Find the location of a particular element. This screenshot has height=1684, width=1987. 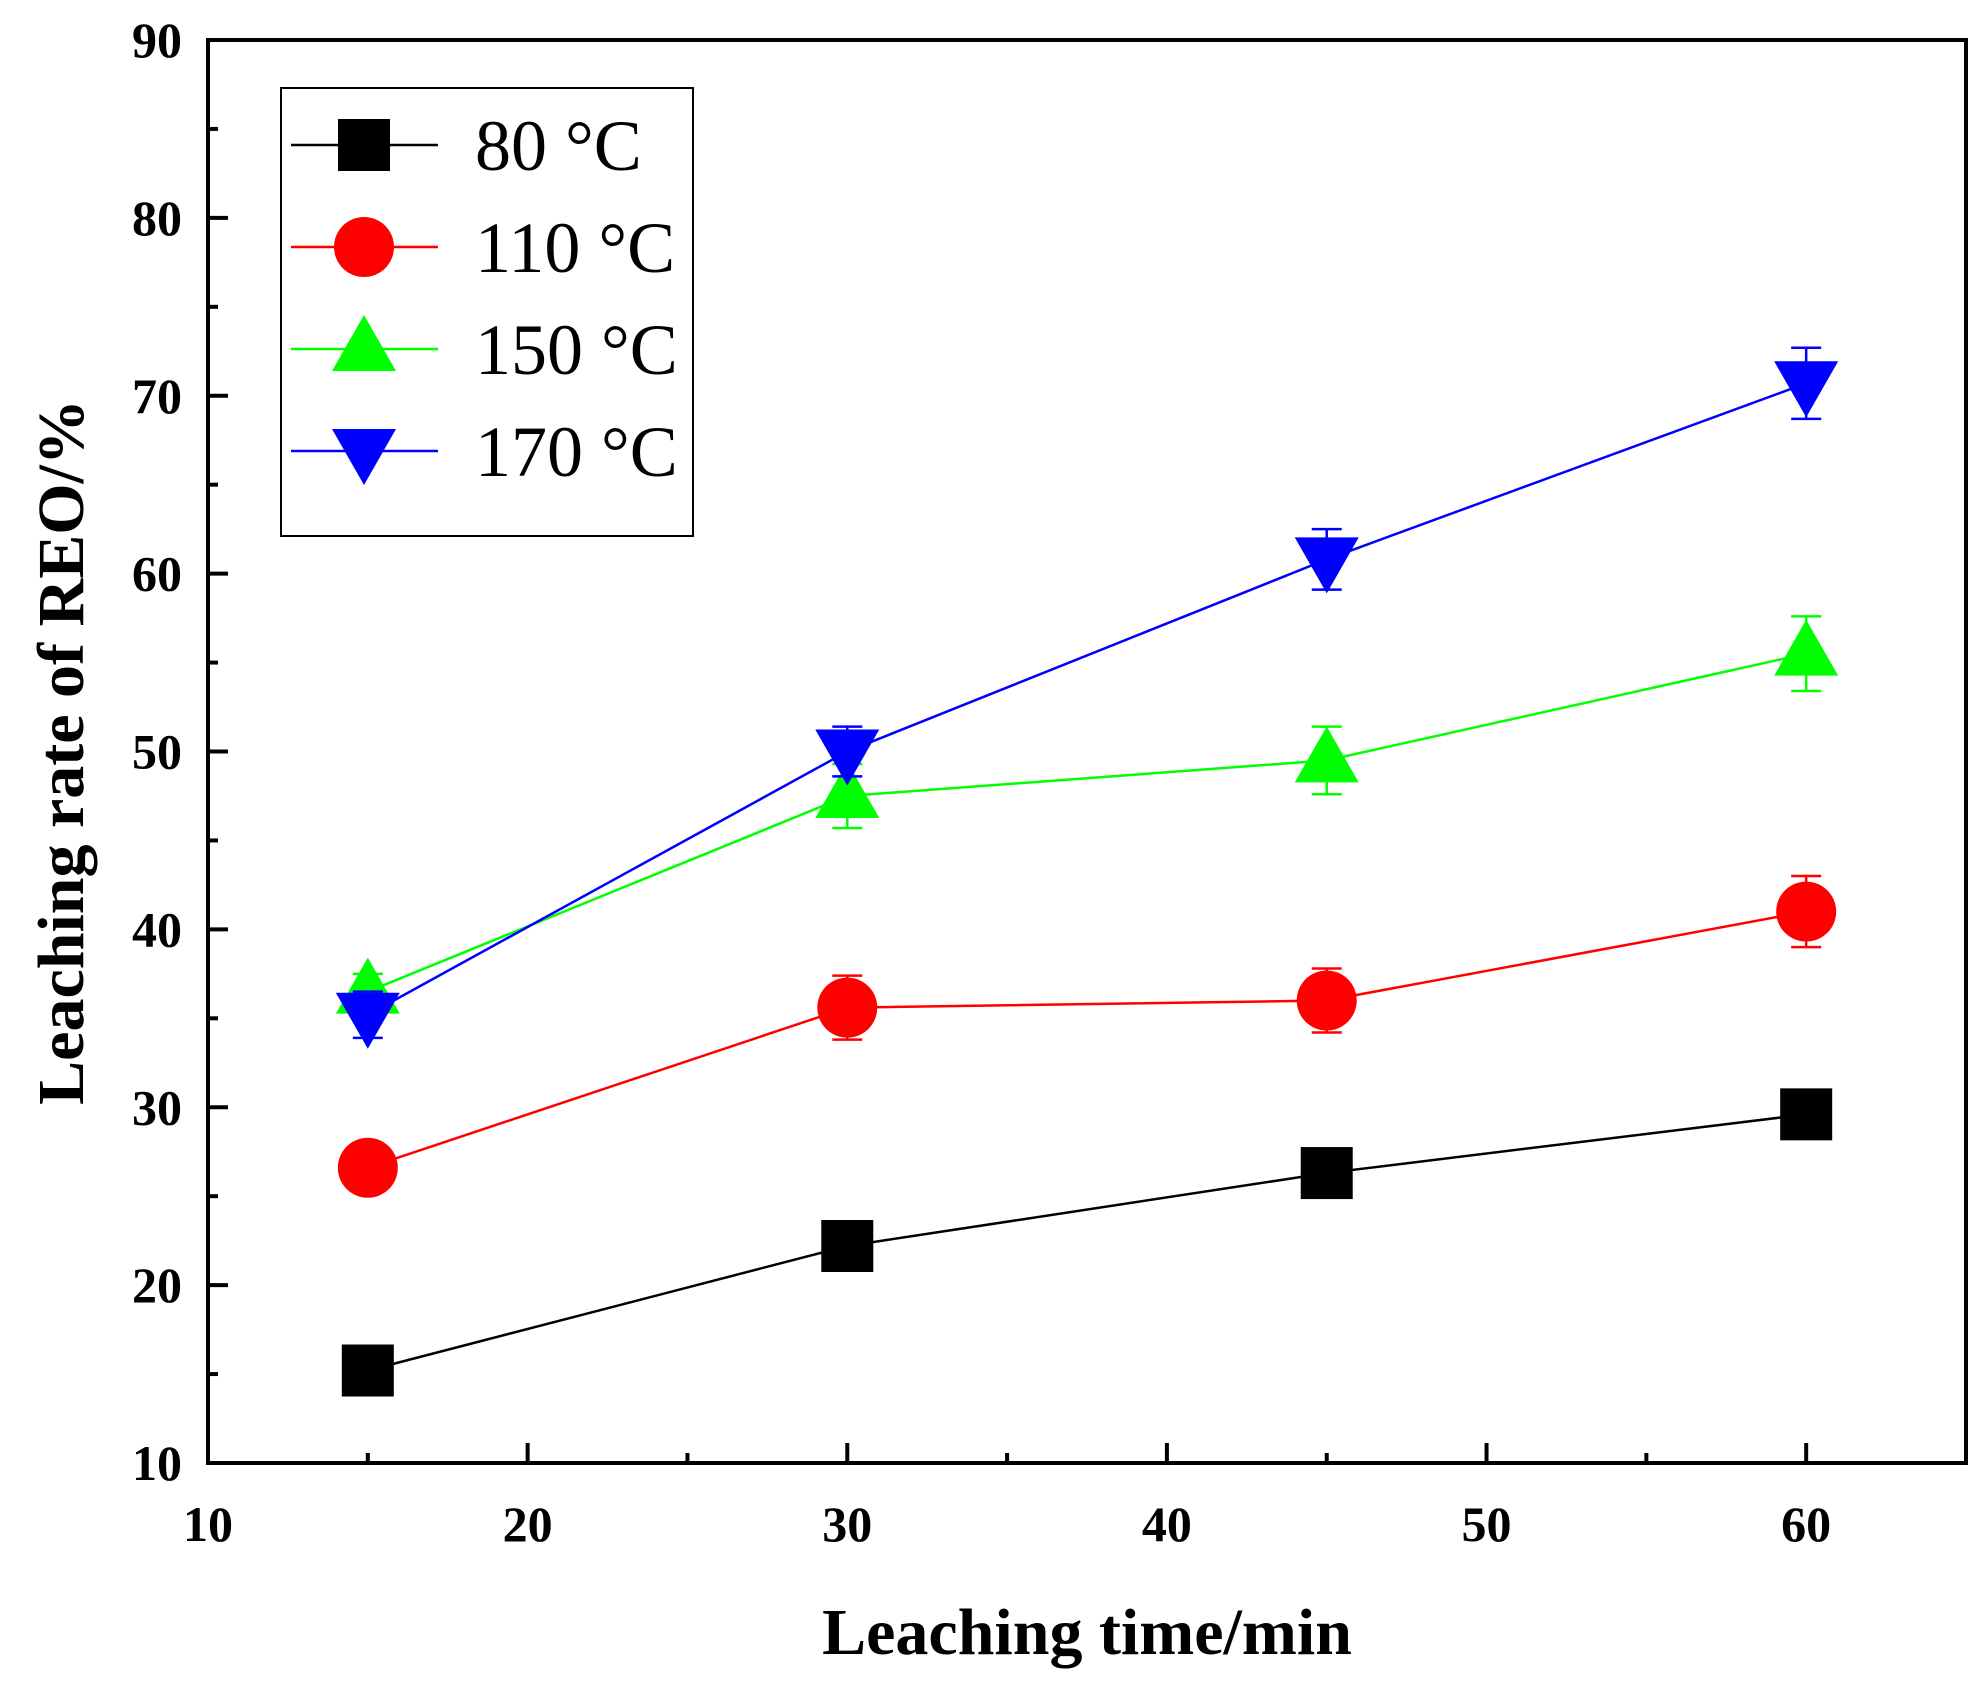

y-axis-title: Leaching rate of REO/% is located at coordinates (61, 752).